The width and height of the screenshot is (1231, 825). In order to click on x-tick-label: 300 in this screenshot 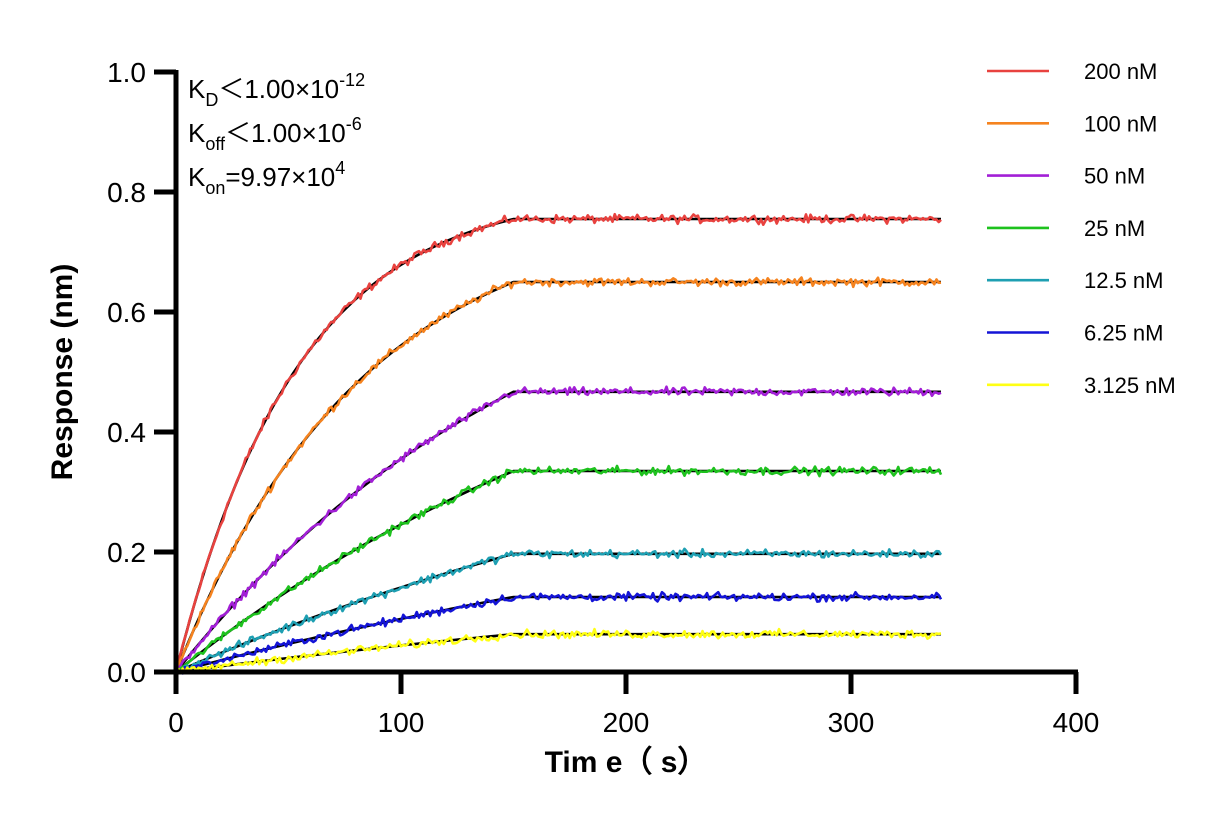, I will do `click(851, 722)`.